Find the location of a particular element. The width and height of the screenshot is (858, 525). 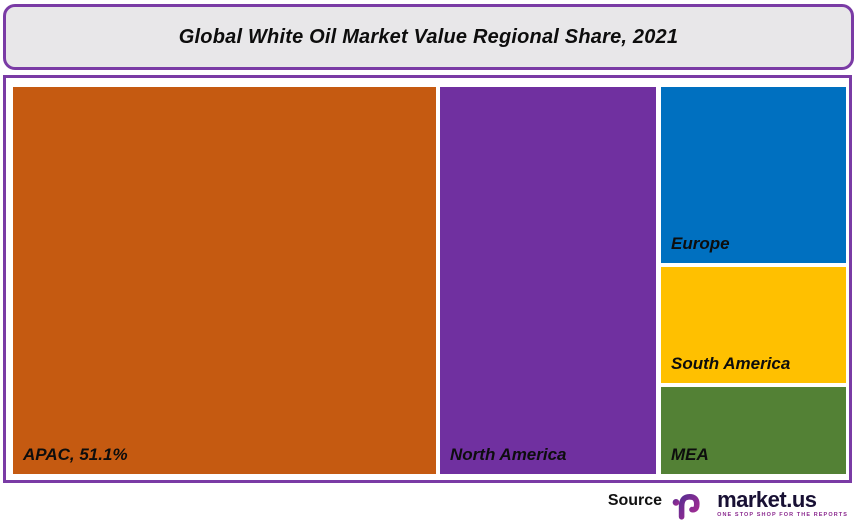

market-us-logo: market.us ONE STOP SHOP FOR THE REPORTS is located at coordinates (760, 504).